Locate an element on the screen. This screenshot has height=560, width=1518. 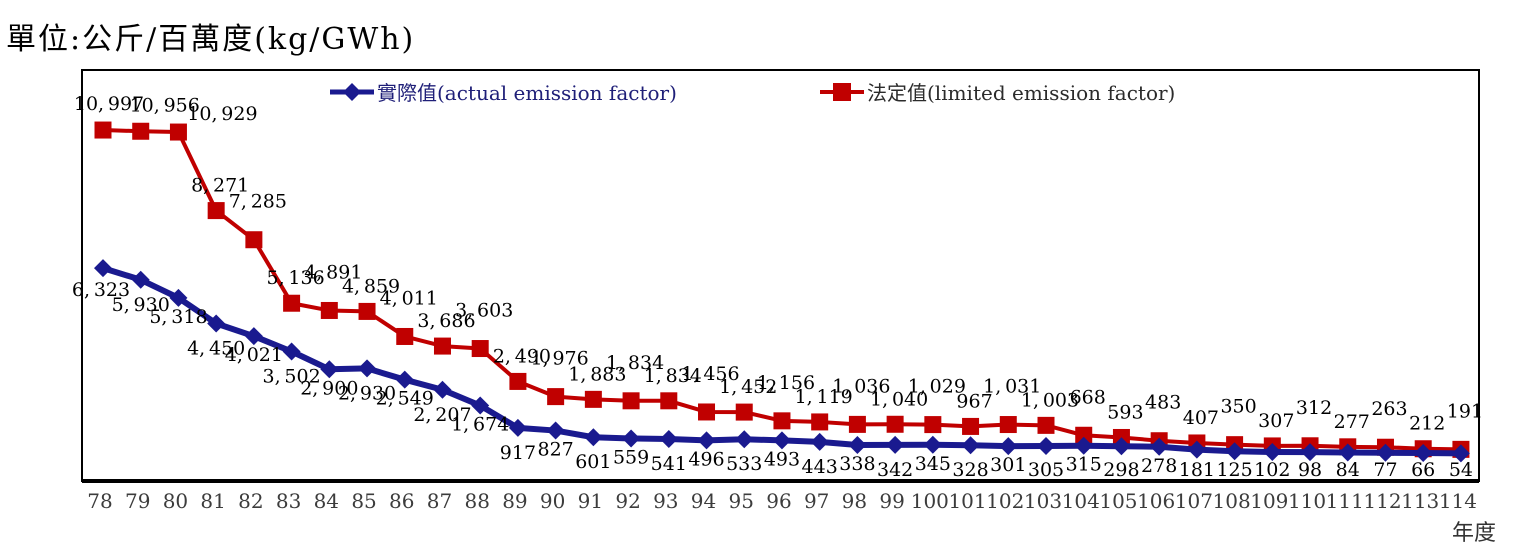
x-tick-label: 101 is located at coordinates (967, 501).